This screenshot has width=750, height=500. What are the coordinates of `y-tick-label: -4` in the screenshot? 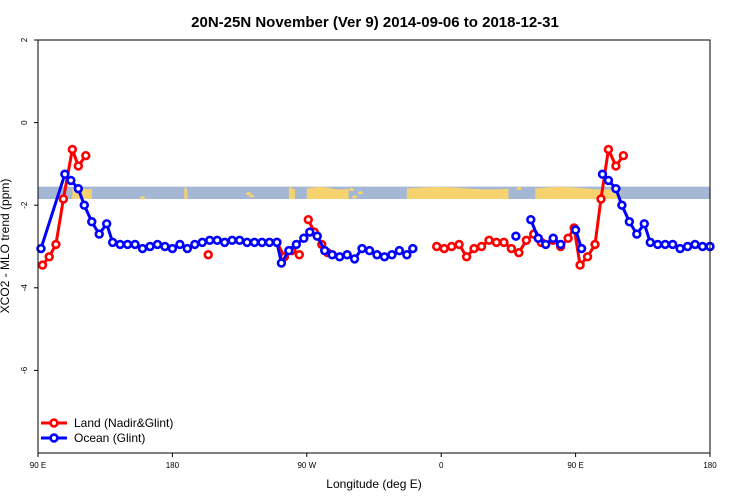 It's located at (24, 288).